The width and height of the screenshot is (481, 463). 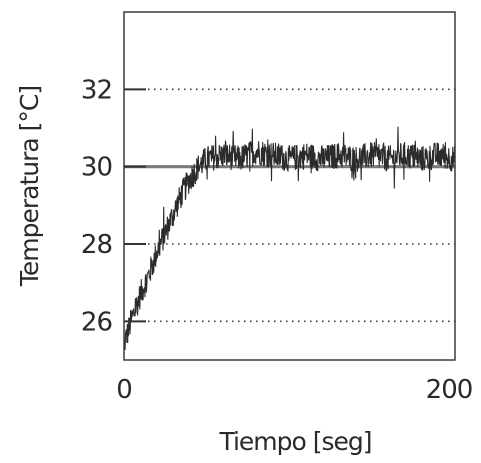 I want to click on x-tick-label-200: 200, so click(x=449, y=390).